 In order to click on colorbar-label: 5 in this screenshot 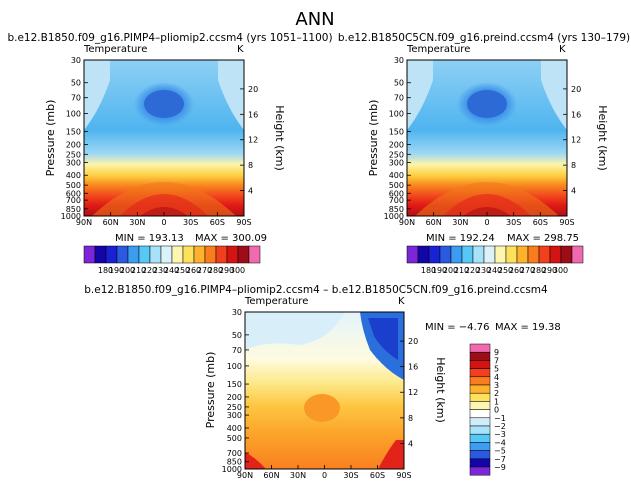, I will do `click(496, 369)`.